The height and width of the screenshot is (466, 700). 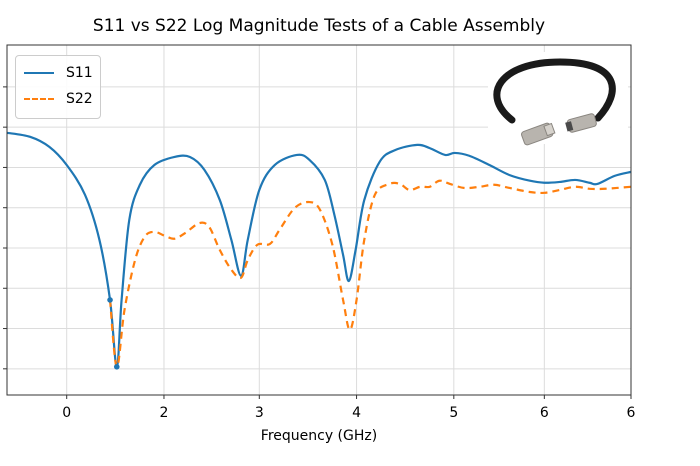 I want to click on x-tick-label: 4, so click(x=356, y=413).